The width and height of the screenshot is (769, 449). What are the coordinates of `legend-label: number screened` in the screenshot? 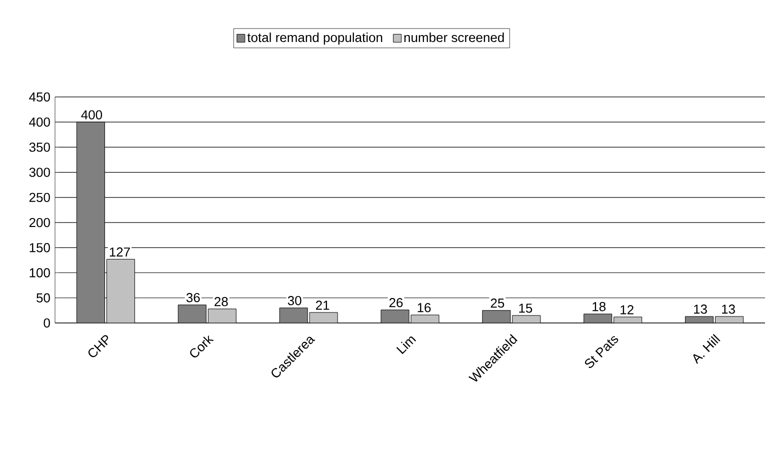 It's located at (454, 37).